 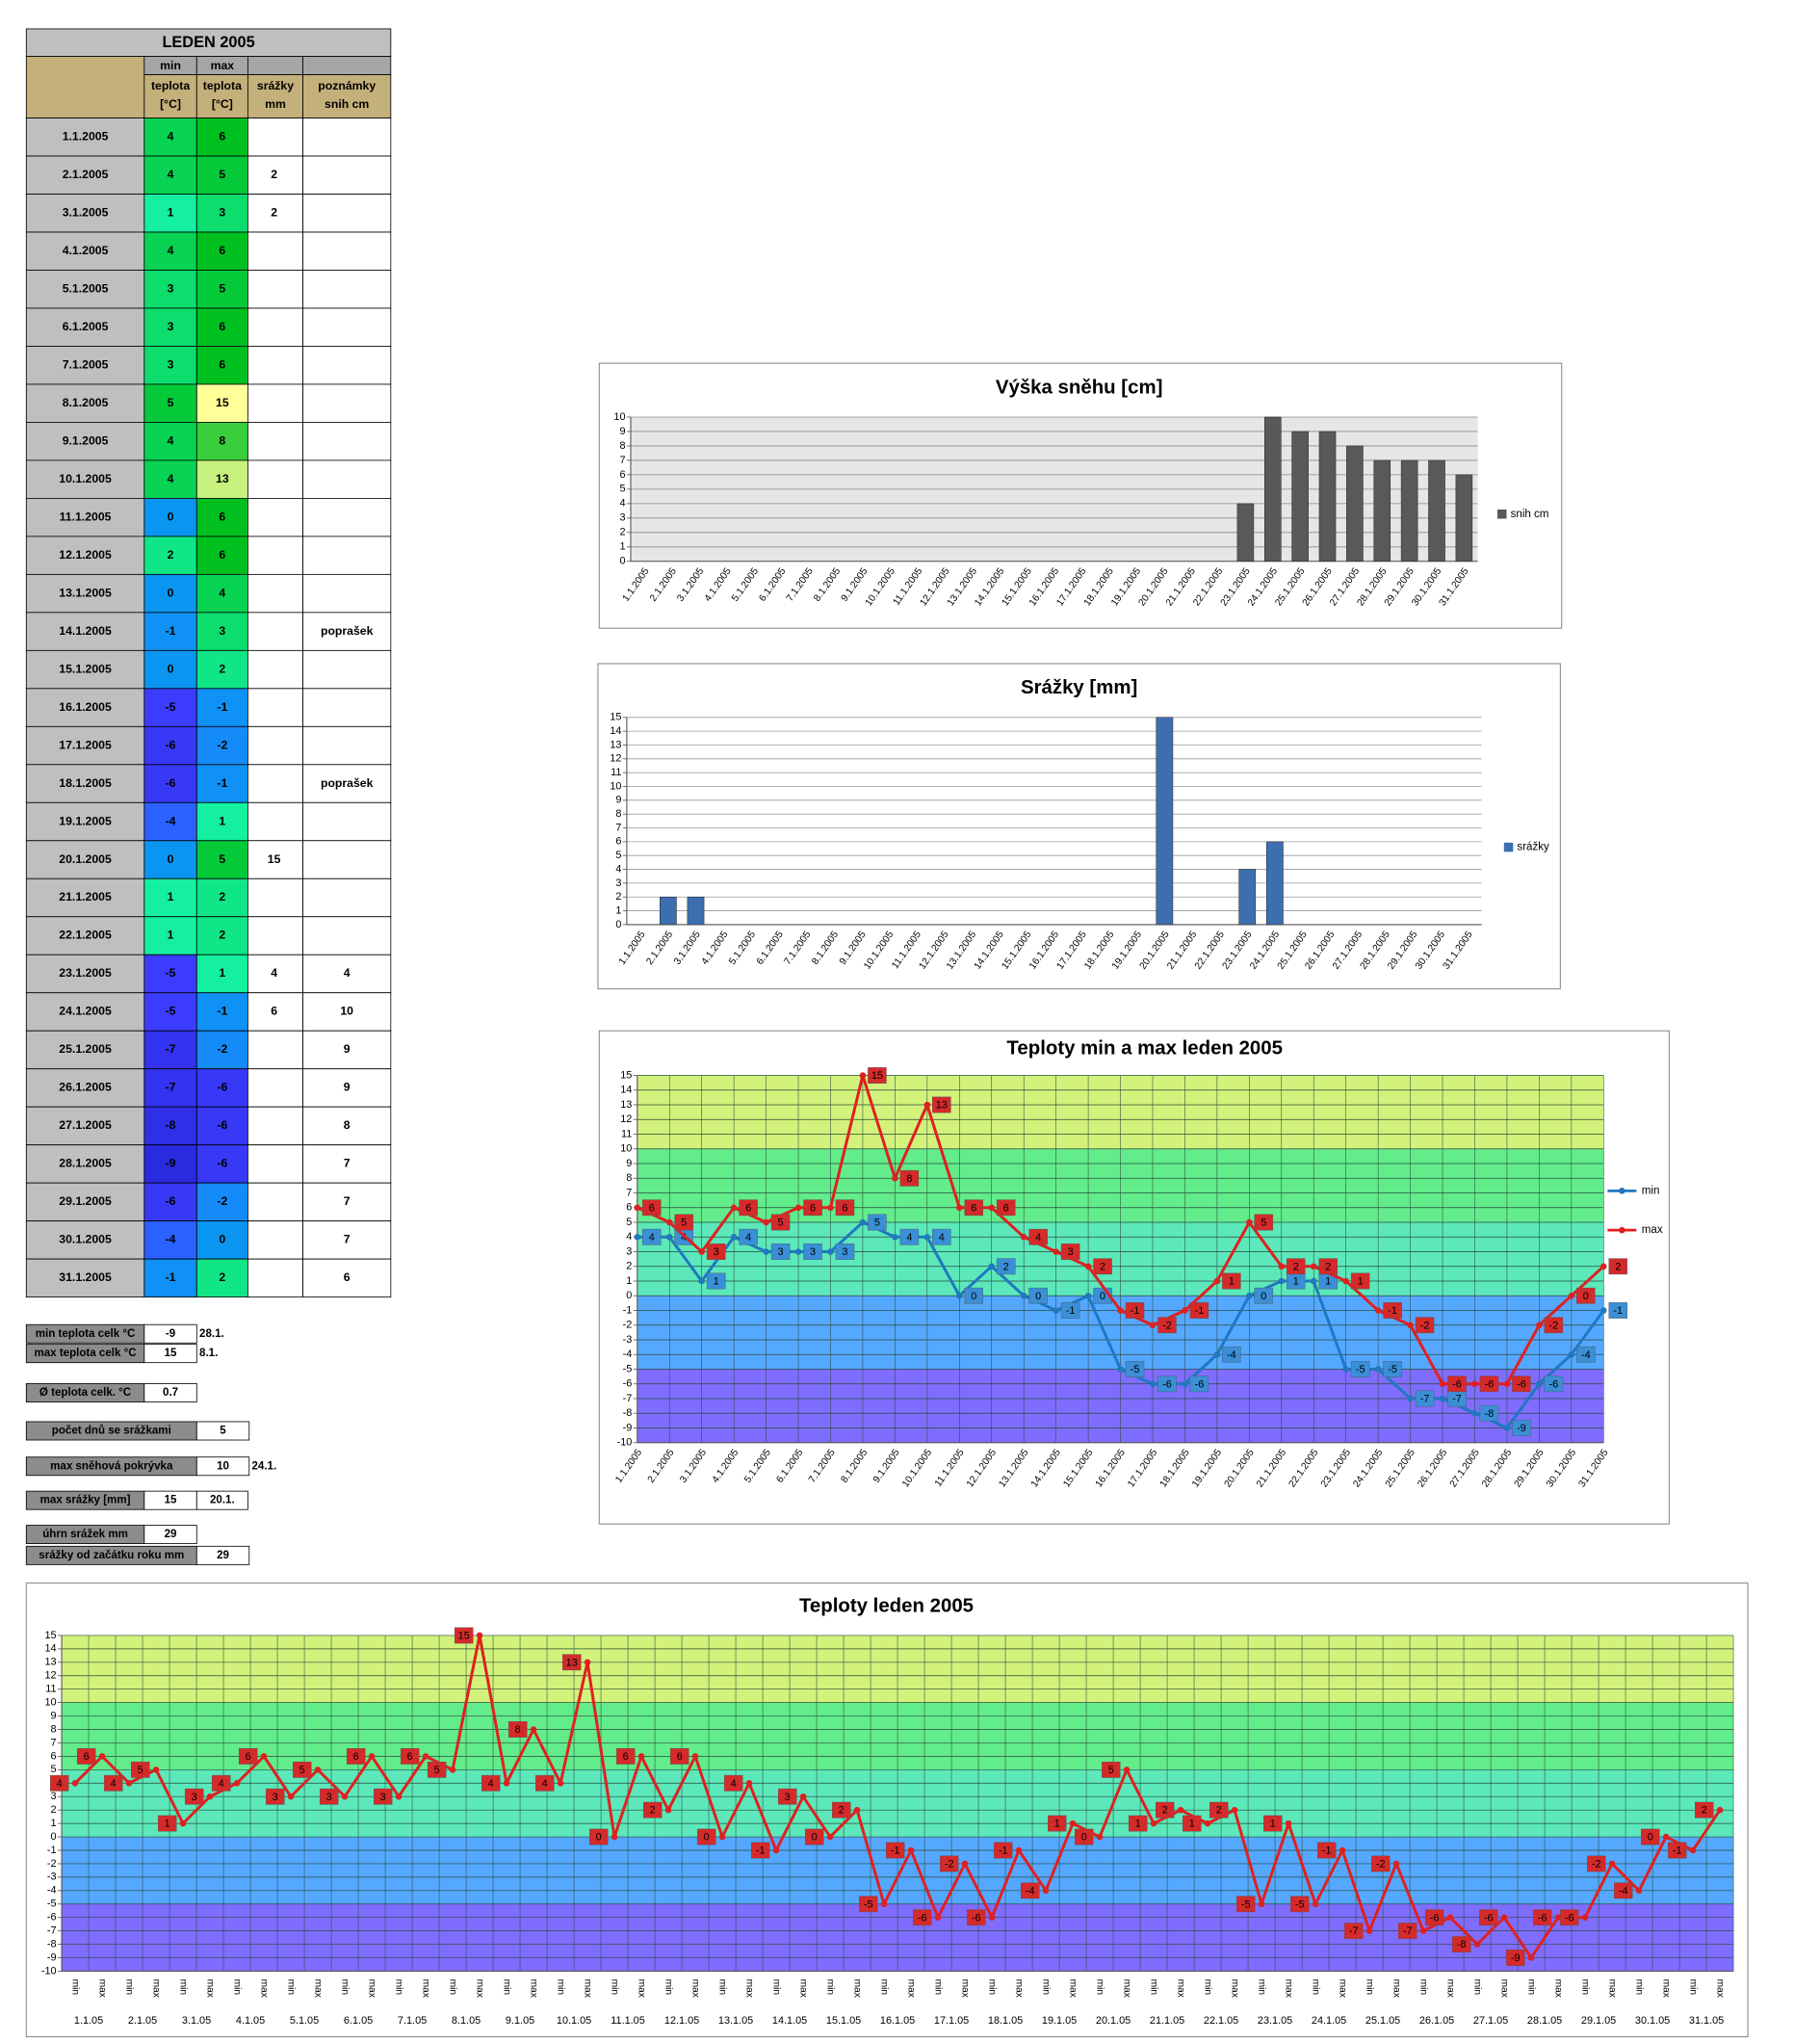 I want to click on summary-value-cell, so click(x=170, y=1333).